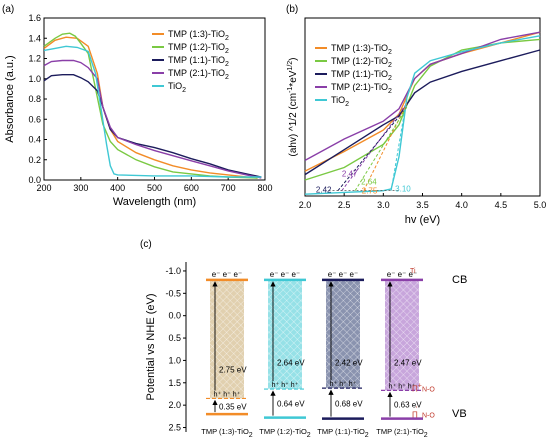  What do you see at coordinates (293, 78) in the screenshot?
I see `label-part: *eV` at bounding box center [293, 78].